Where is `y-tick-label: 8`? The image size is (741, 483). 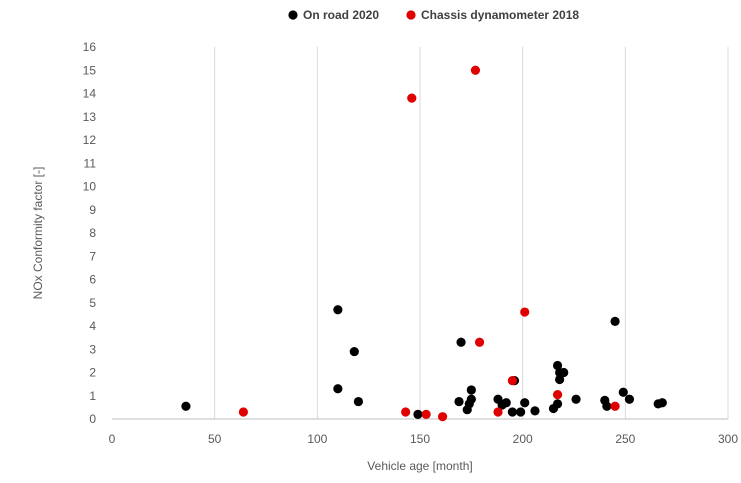
y-tick-label: 8 is located at coordinates (92, 233).